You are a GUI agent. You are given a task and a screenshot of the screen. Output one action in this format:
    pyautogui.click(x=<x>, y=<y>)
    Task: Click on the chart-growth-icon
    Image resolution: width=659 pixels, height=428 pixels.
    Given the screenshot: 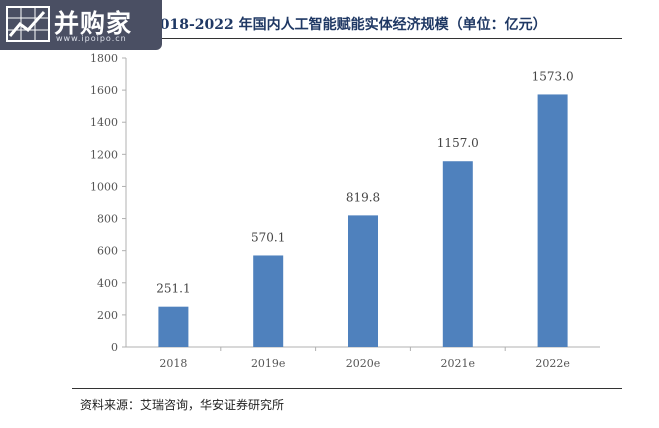 What is the action you would take?
    pyautogui.click(x=28, y=24)
    